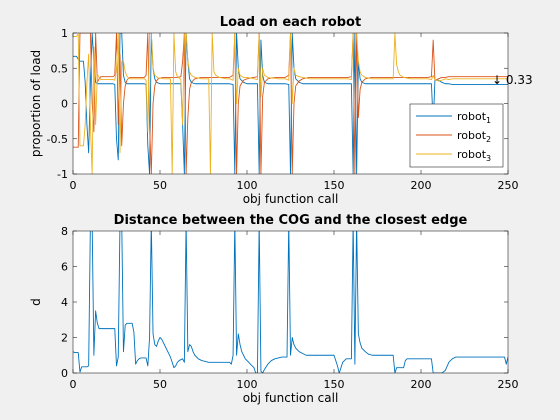  What do you see at coordinates (64, 302) in the screenshot?
I see `y-tick-label: 4` at bounding box center [64, 302].